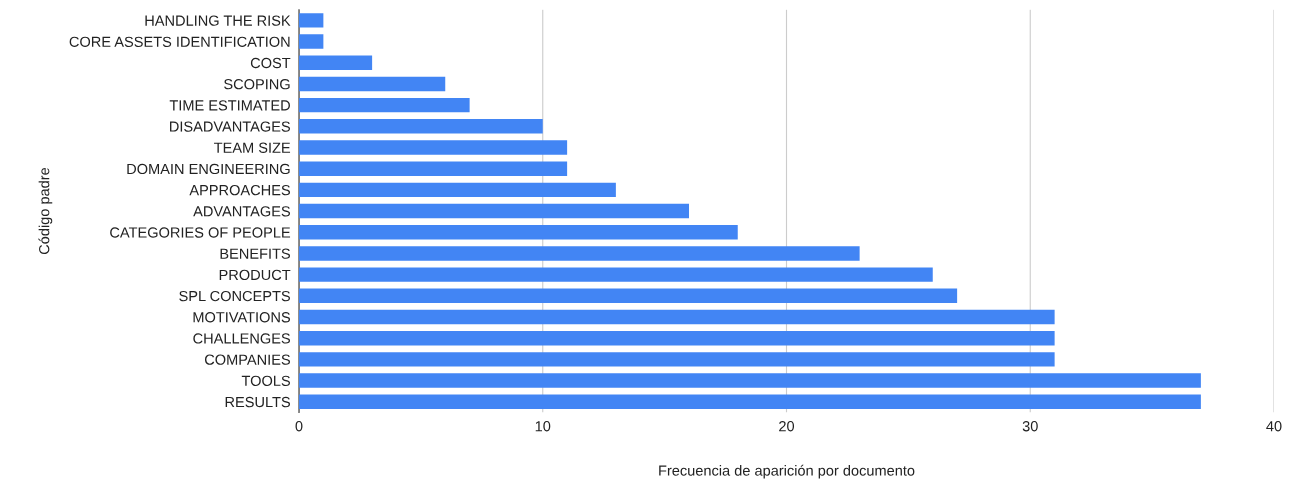 This screenshot has height=488, width=1300. I want to click on y-tick-label: SCOPING, so click(257, 84).